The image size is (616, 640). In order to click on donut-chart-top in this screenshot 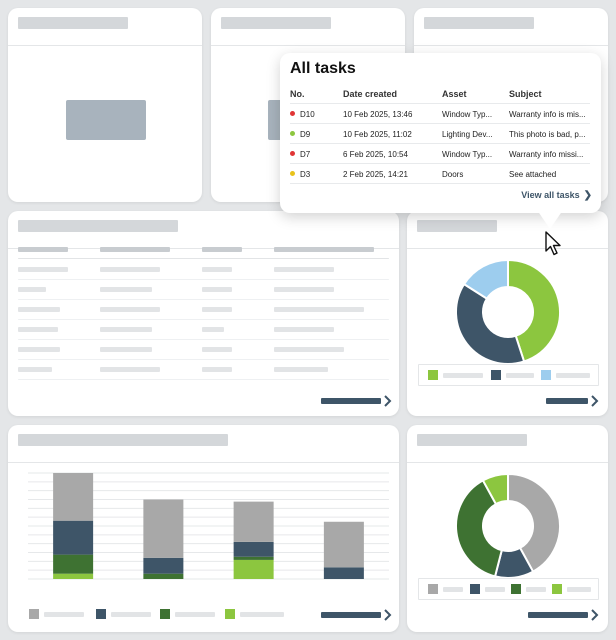, I will do `click(508, 311)`.